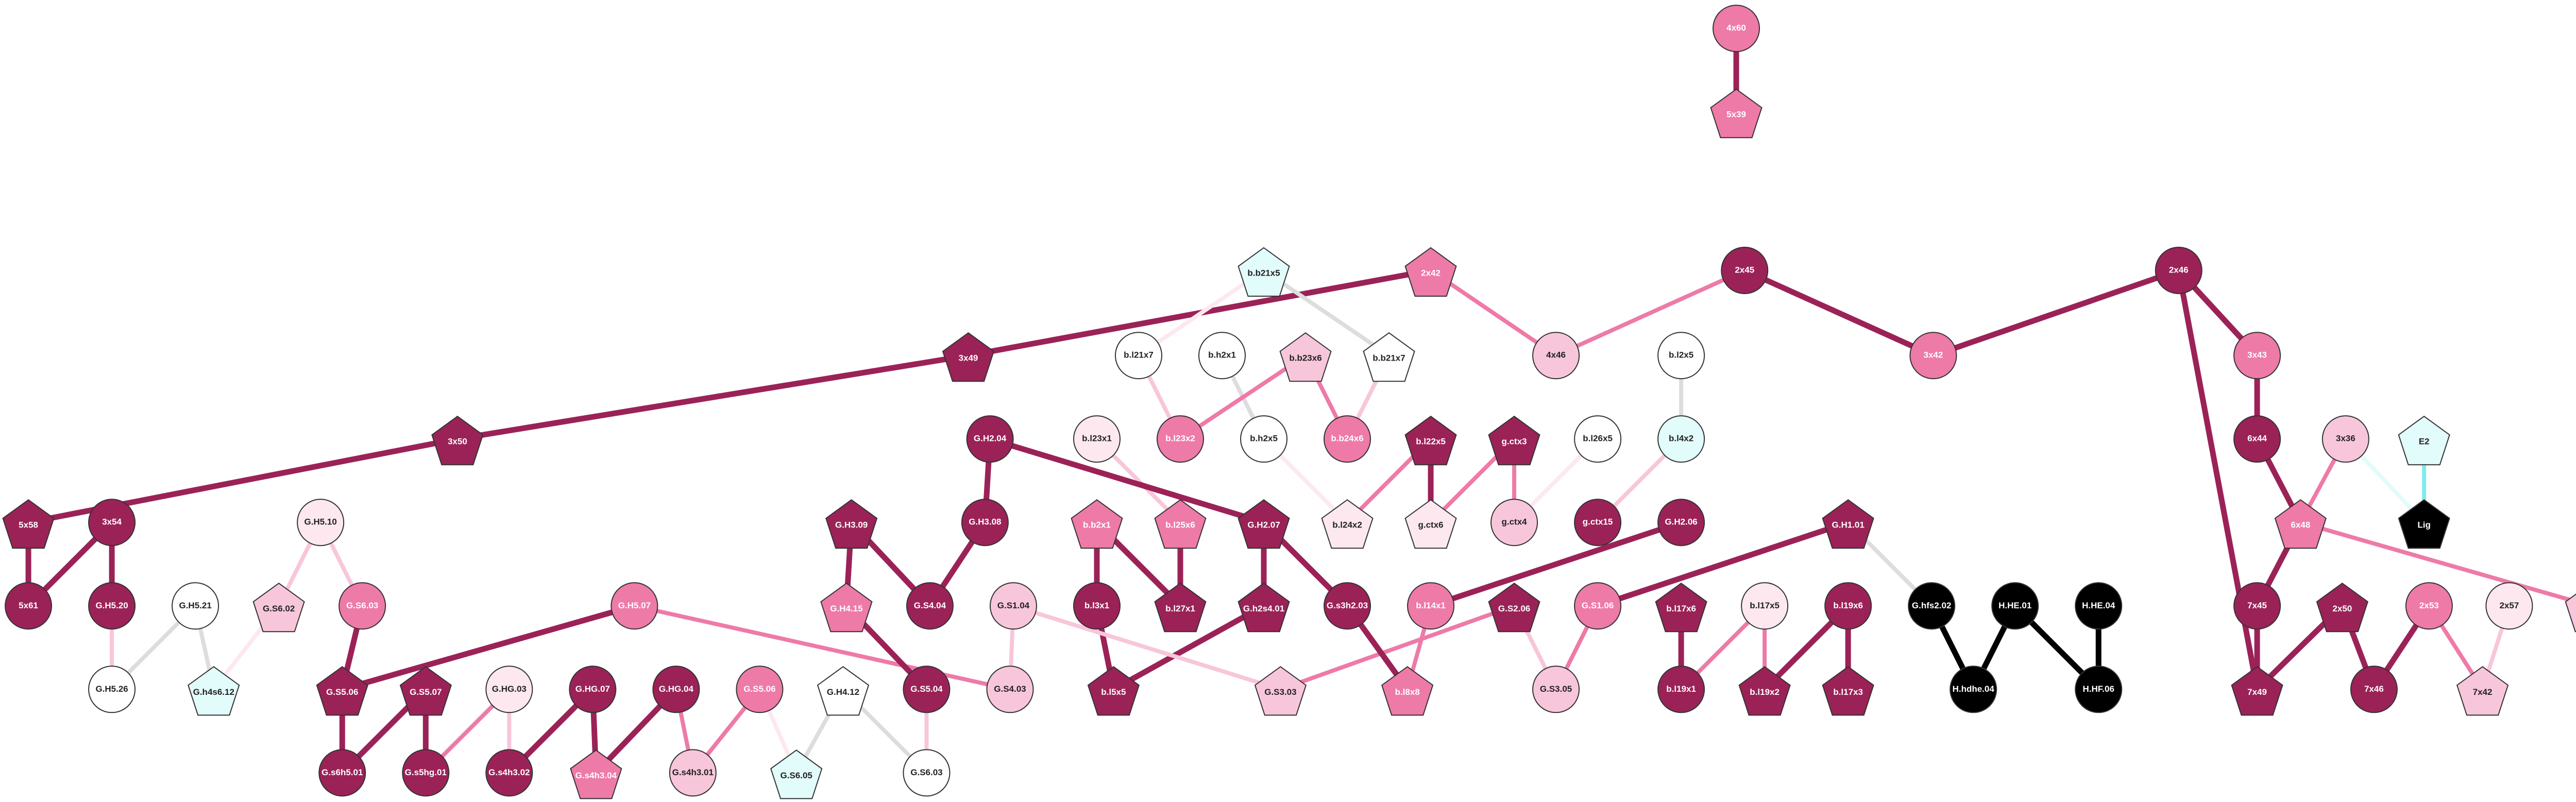  Describe the element at coordinates (1736, 28) in the screenshot. I see `node-label: 4x60` at that location.